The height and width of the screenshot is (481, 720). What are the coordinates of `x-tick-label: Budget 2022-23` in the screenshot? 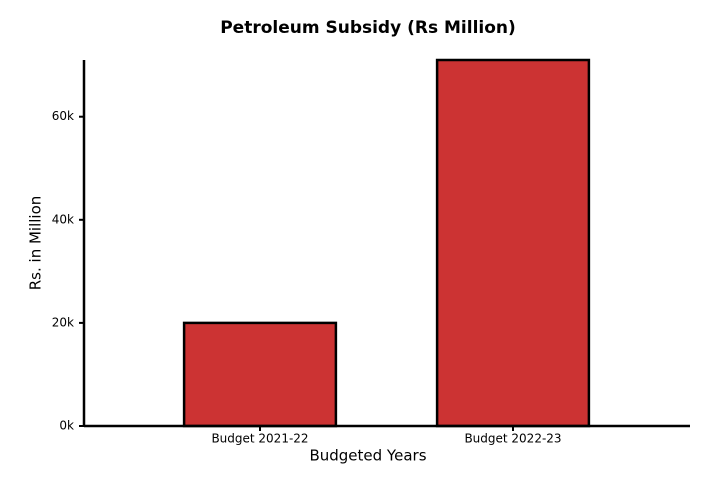 It's located at (512, 439).